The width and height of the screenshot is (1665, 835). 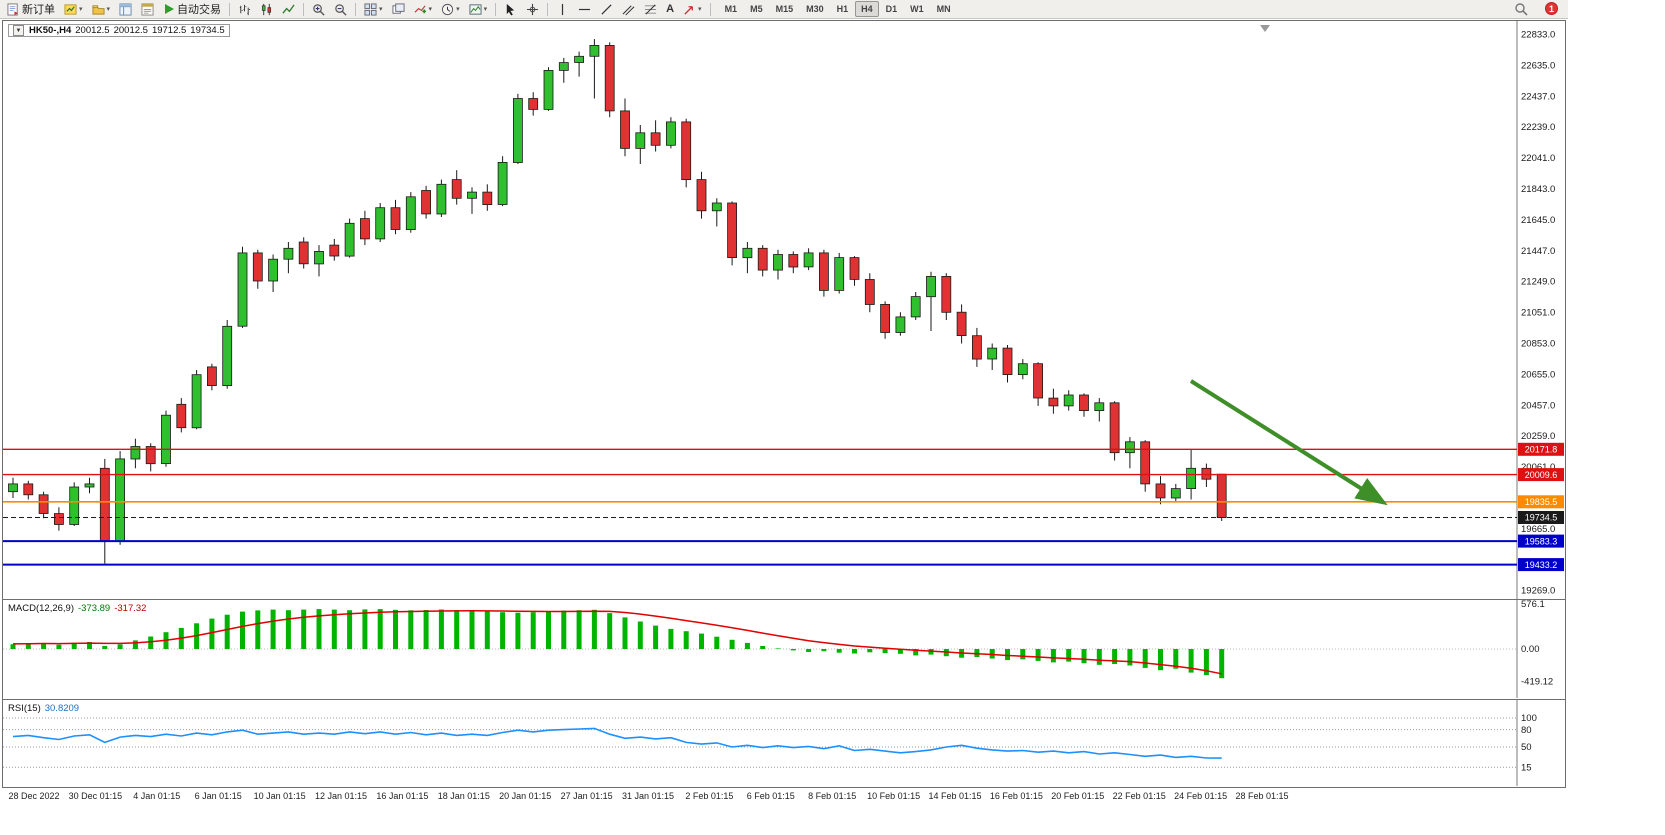 What do you see at coordinates (244, 9) in the screenshot?
I see `bar-chart-button` at bounding box center [244, 9].